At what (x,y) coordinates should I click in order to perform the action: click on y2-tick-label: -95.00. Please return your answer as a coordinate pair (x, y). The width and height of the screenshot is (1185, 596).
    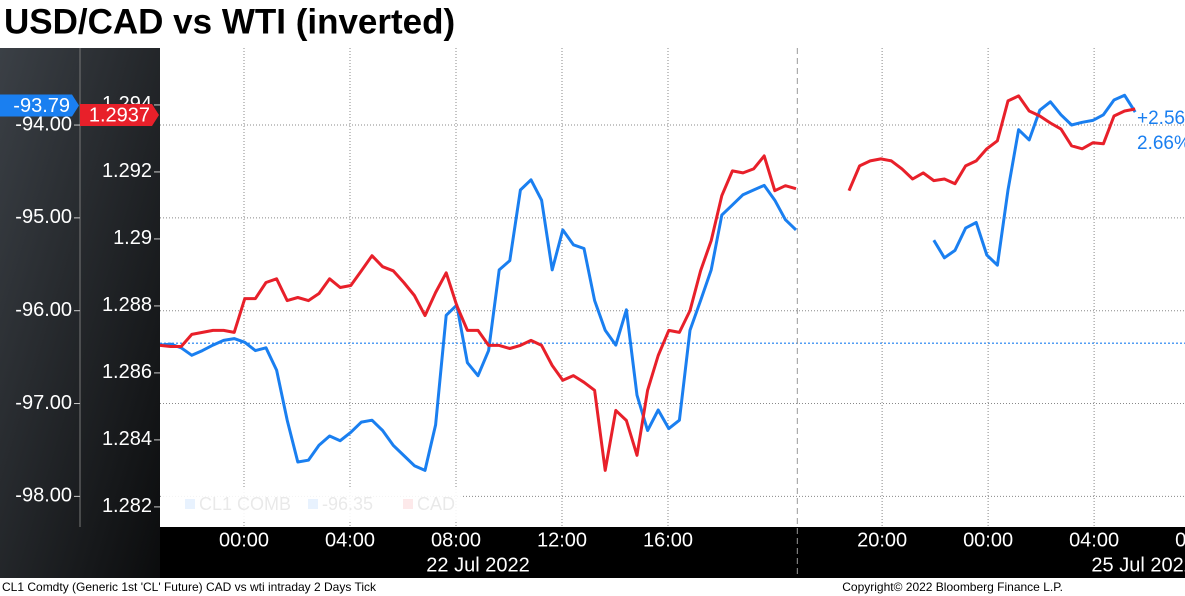
    Looking at the image, I should click on (43, 217).